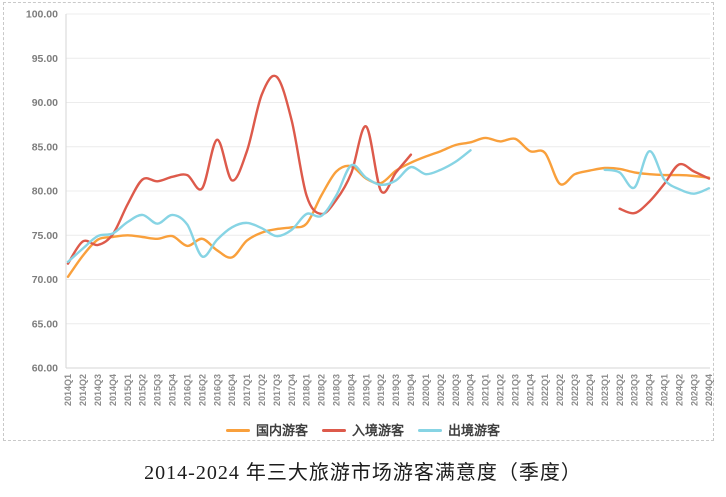  I want to click on y-tick-label: 70.00, so click(45, 280).